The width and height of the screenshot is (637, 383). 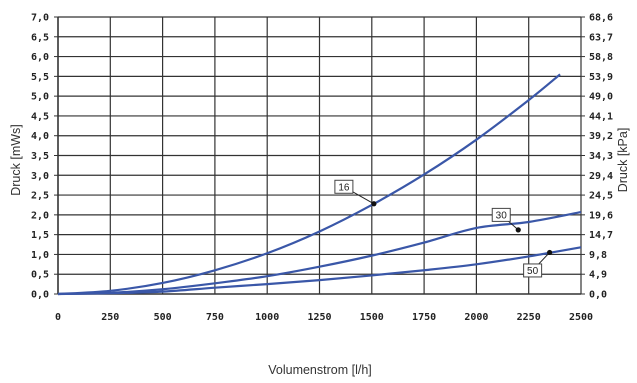 I want to click on y-left-tick-label: 1,5, so click(x=40, y=235).